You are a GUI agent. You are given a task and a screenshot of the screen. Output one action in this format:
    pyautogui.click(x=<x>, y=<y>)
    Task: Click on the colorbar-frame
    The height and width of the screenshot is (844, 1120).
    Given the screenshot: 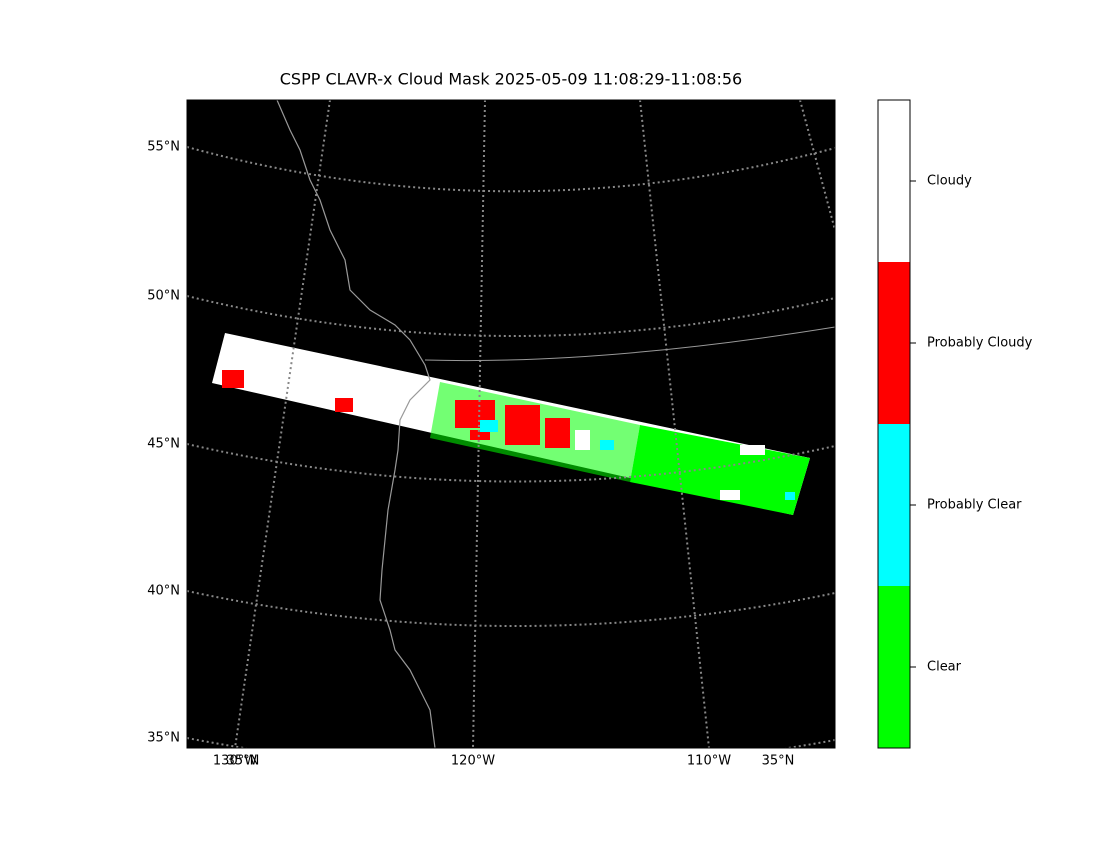 What is the action you would take?
    pyautogui.click(x=894, y=424)
    